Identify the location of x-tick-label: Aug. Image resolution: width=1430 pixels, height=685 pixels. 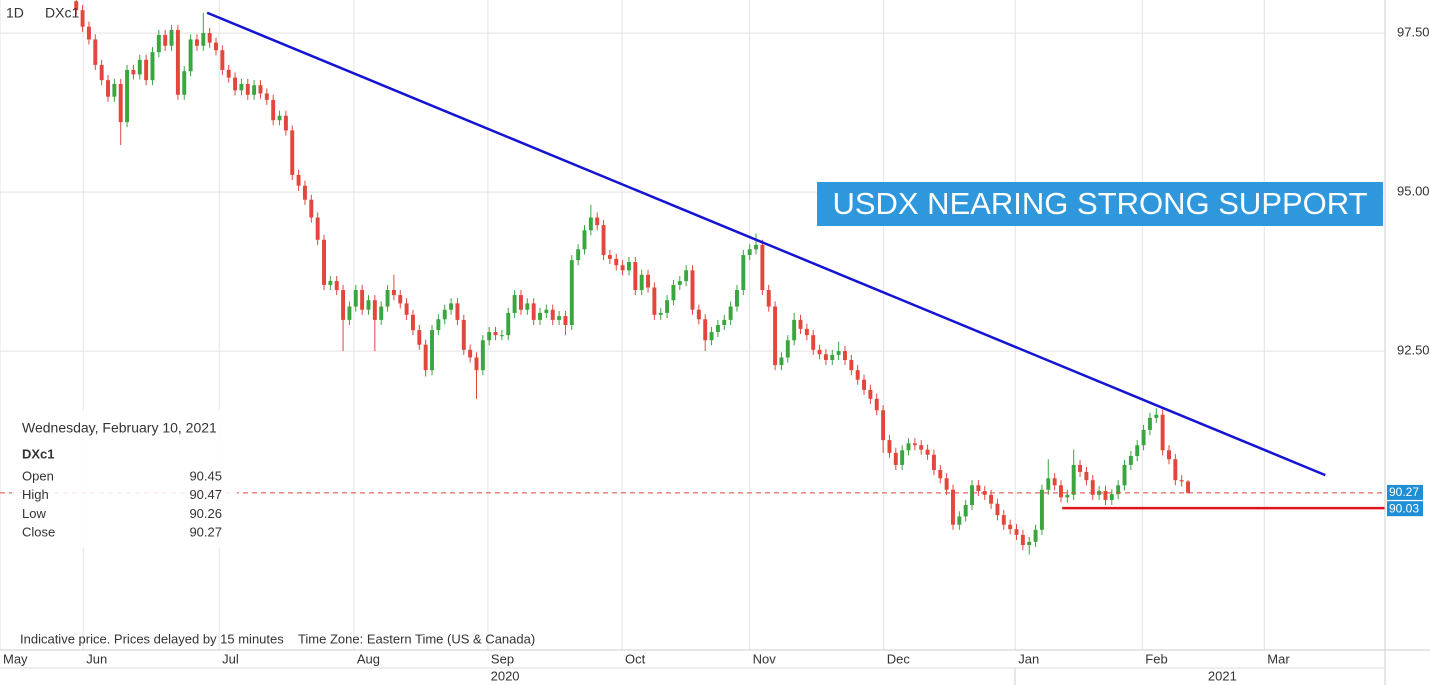
(368, 658).